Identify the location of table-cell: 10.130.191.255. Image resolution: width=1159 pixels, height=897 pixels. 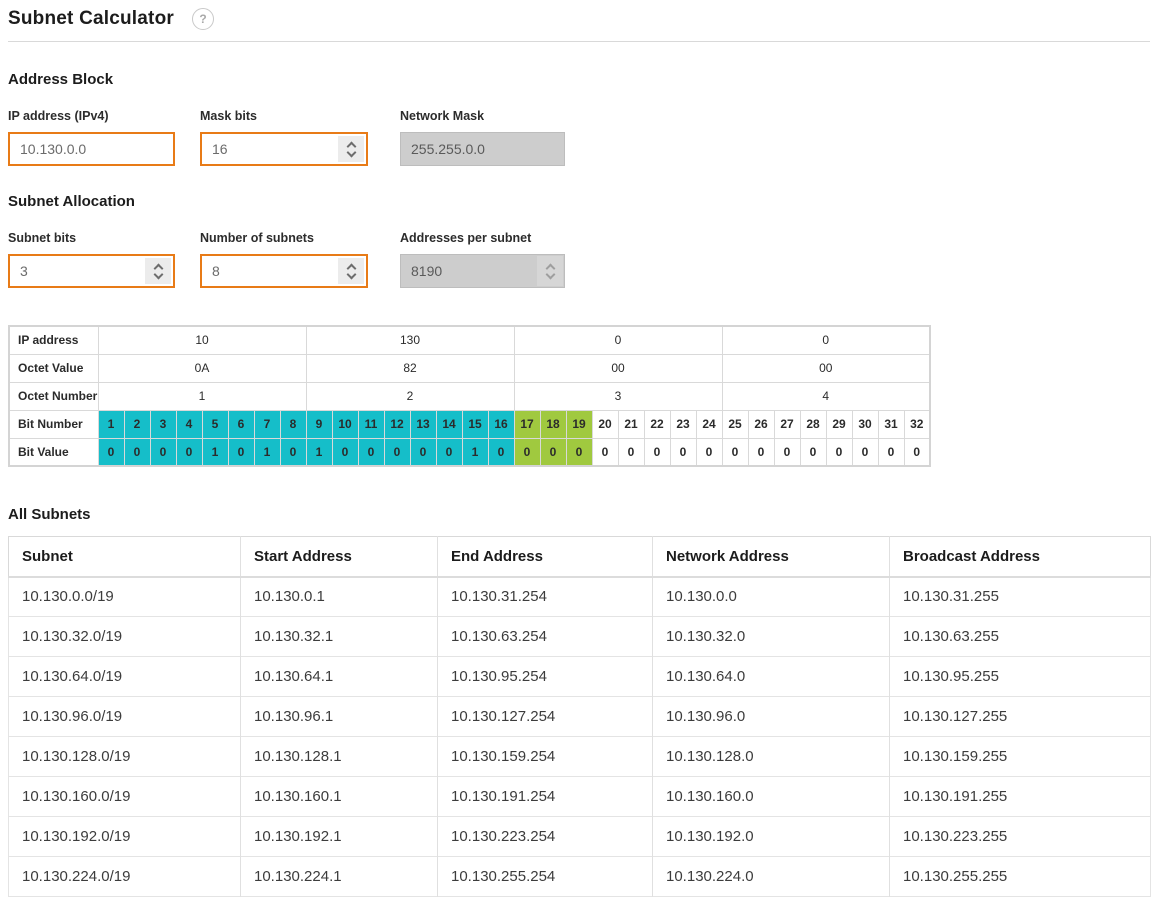
(955, 796).